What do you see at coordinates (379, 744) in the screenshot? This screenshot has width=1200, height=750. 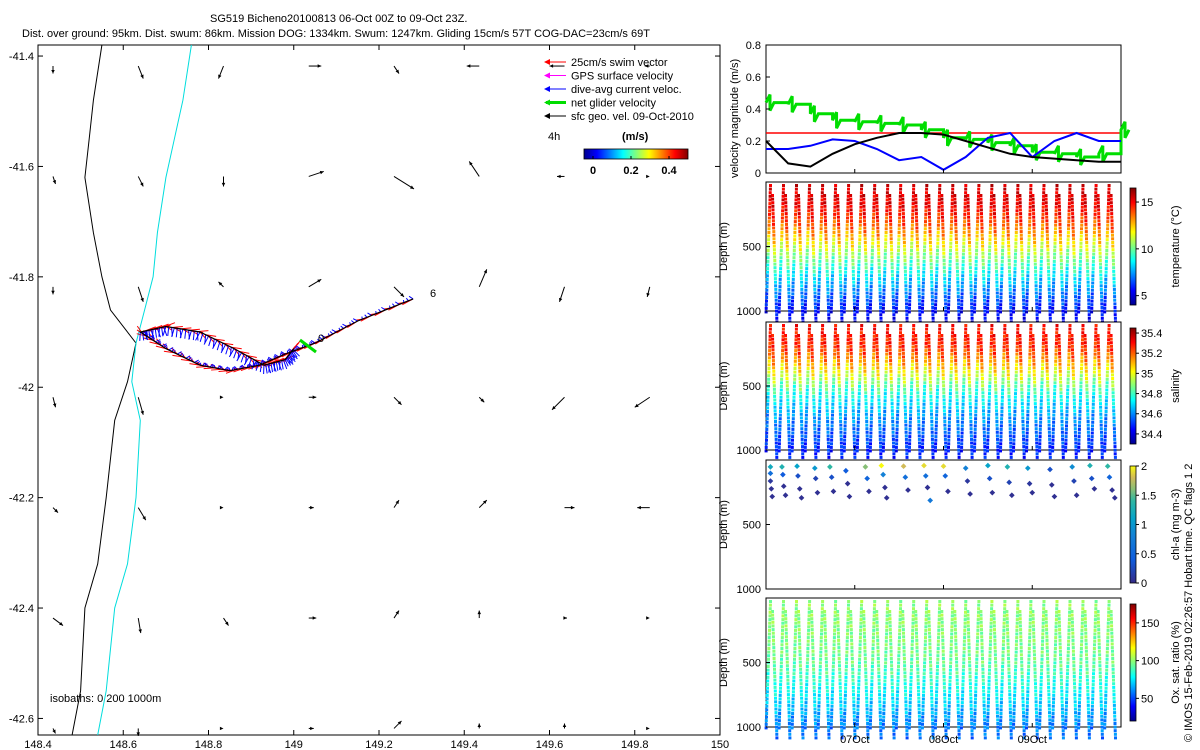 I see `map-x-tick-label: 149.2` at bounding box center [379, 744].